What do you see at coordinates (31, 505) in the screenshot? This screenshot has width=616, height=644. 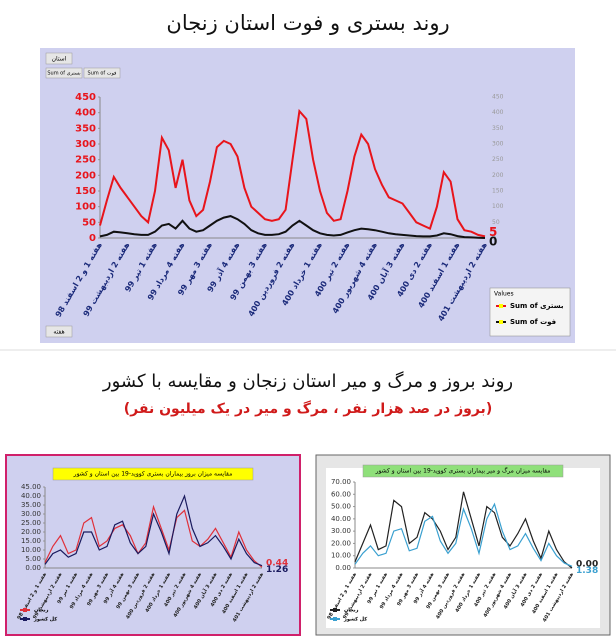 I see `y-tick-label: 35.00` at bounding box center [31, 505].